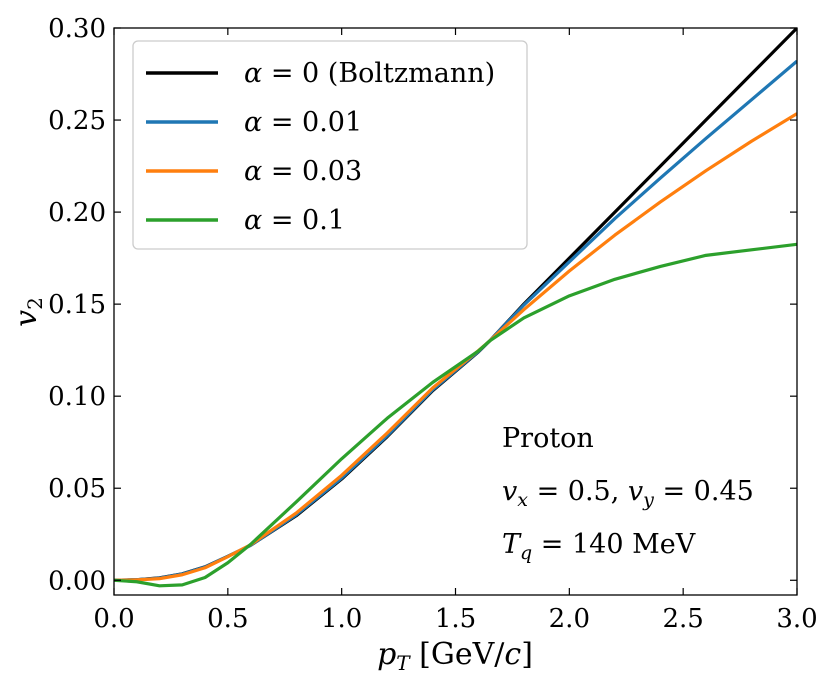 The width and height of the screenshot is (830, 686). What do you see at coordinates (303, 220) in the screenshot?
I see `legend-value-3: = 0.1` at bounding box center [303, 220].